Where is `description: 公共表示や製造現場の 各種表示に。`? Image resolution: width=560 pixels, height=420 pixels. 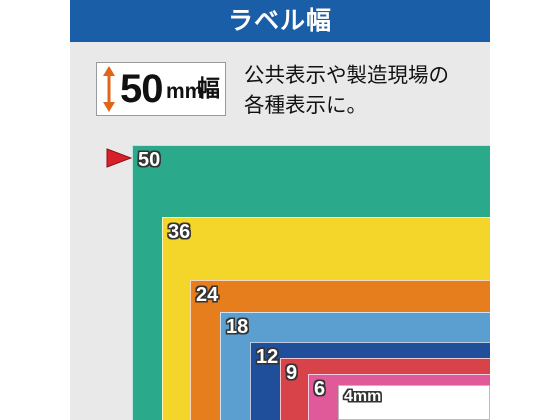
description: 公共表示や製造現場の 各種表示に。 is located at coordinates (367, 90).